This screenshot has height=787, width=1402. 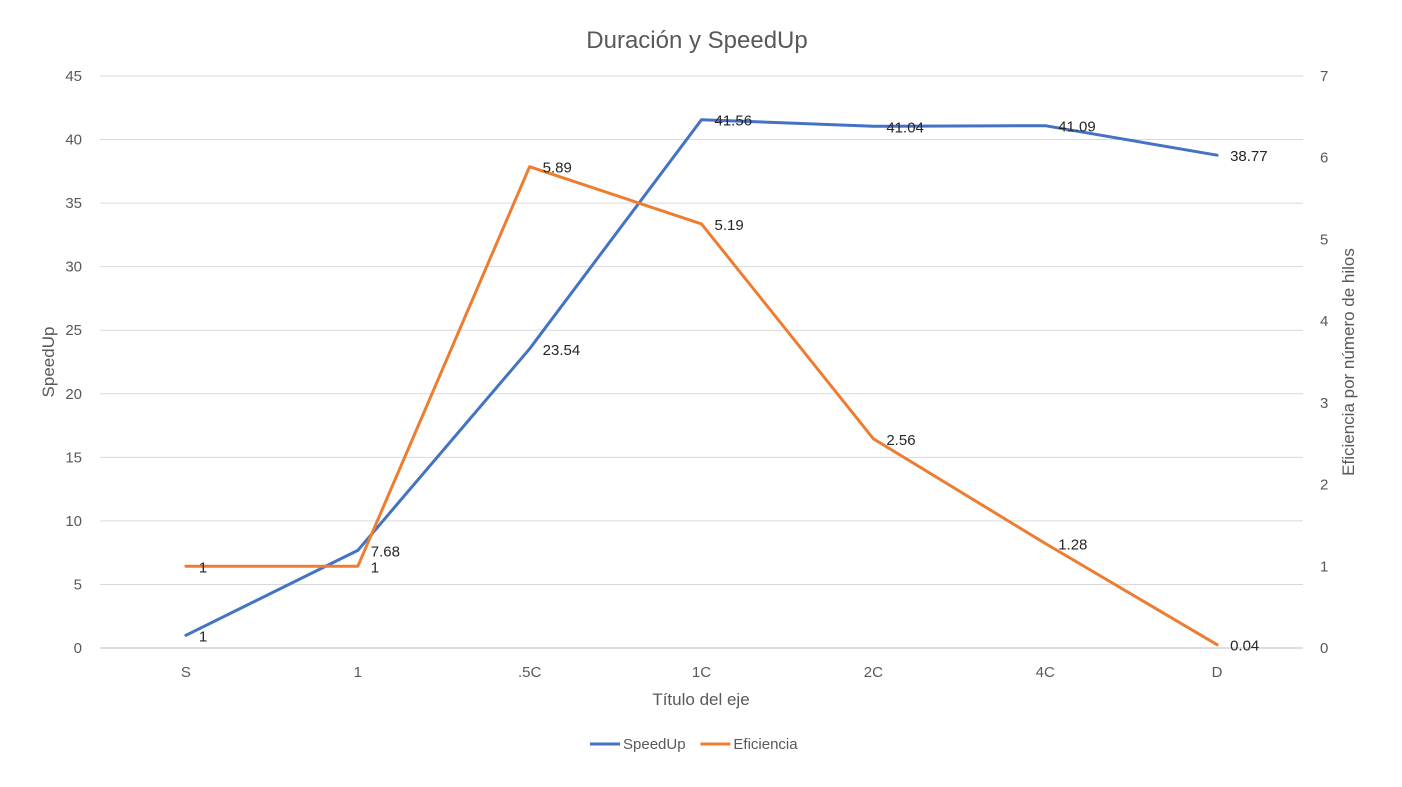 What do you see at coordinates (734, 121) in the screenshot?
I see `data-label-speedup: 41.56` at bounding box center [734, 121].